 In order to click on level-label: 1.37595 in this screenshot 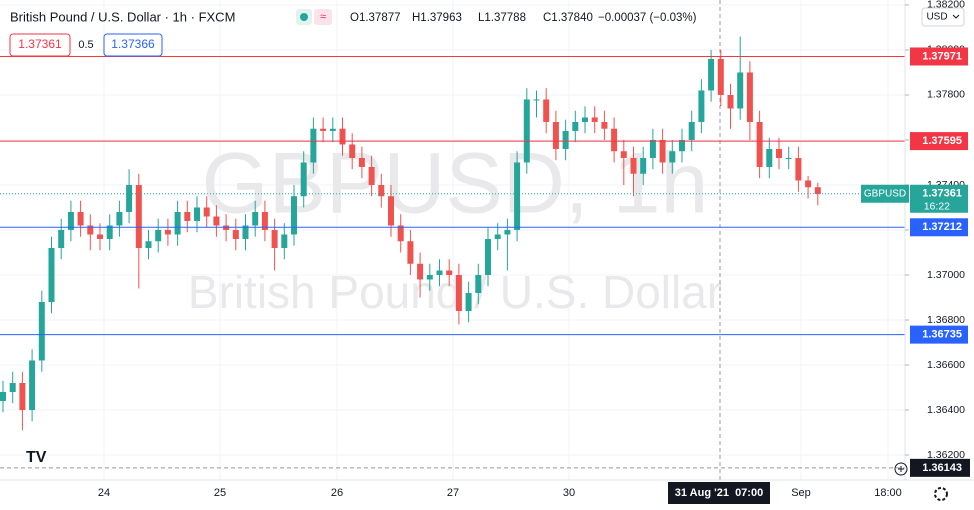, I will do `click(942, 141)`.